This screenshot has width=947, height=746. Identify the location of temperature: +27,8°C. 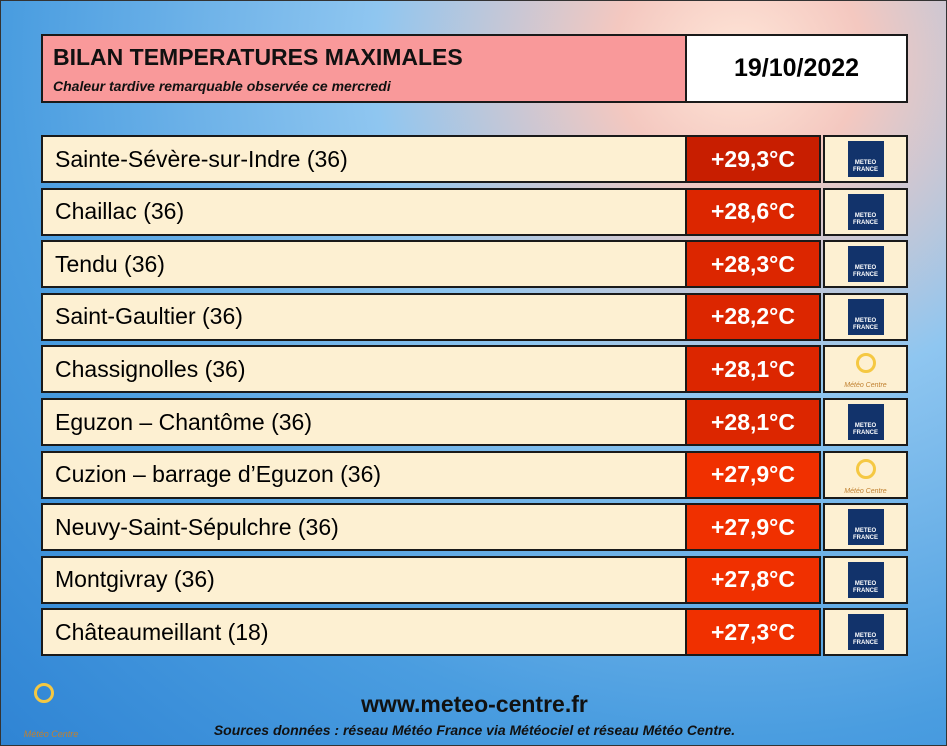
(753, 579).